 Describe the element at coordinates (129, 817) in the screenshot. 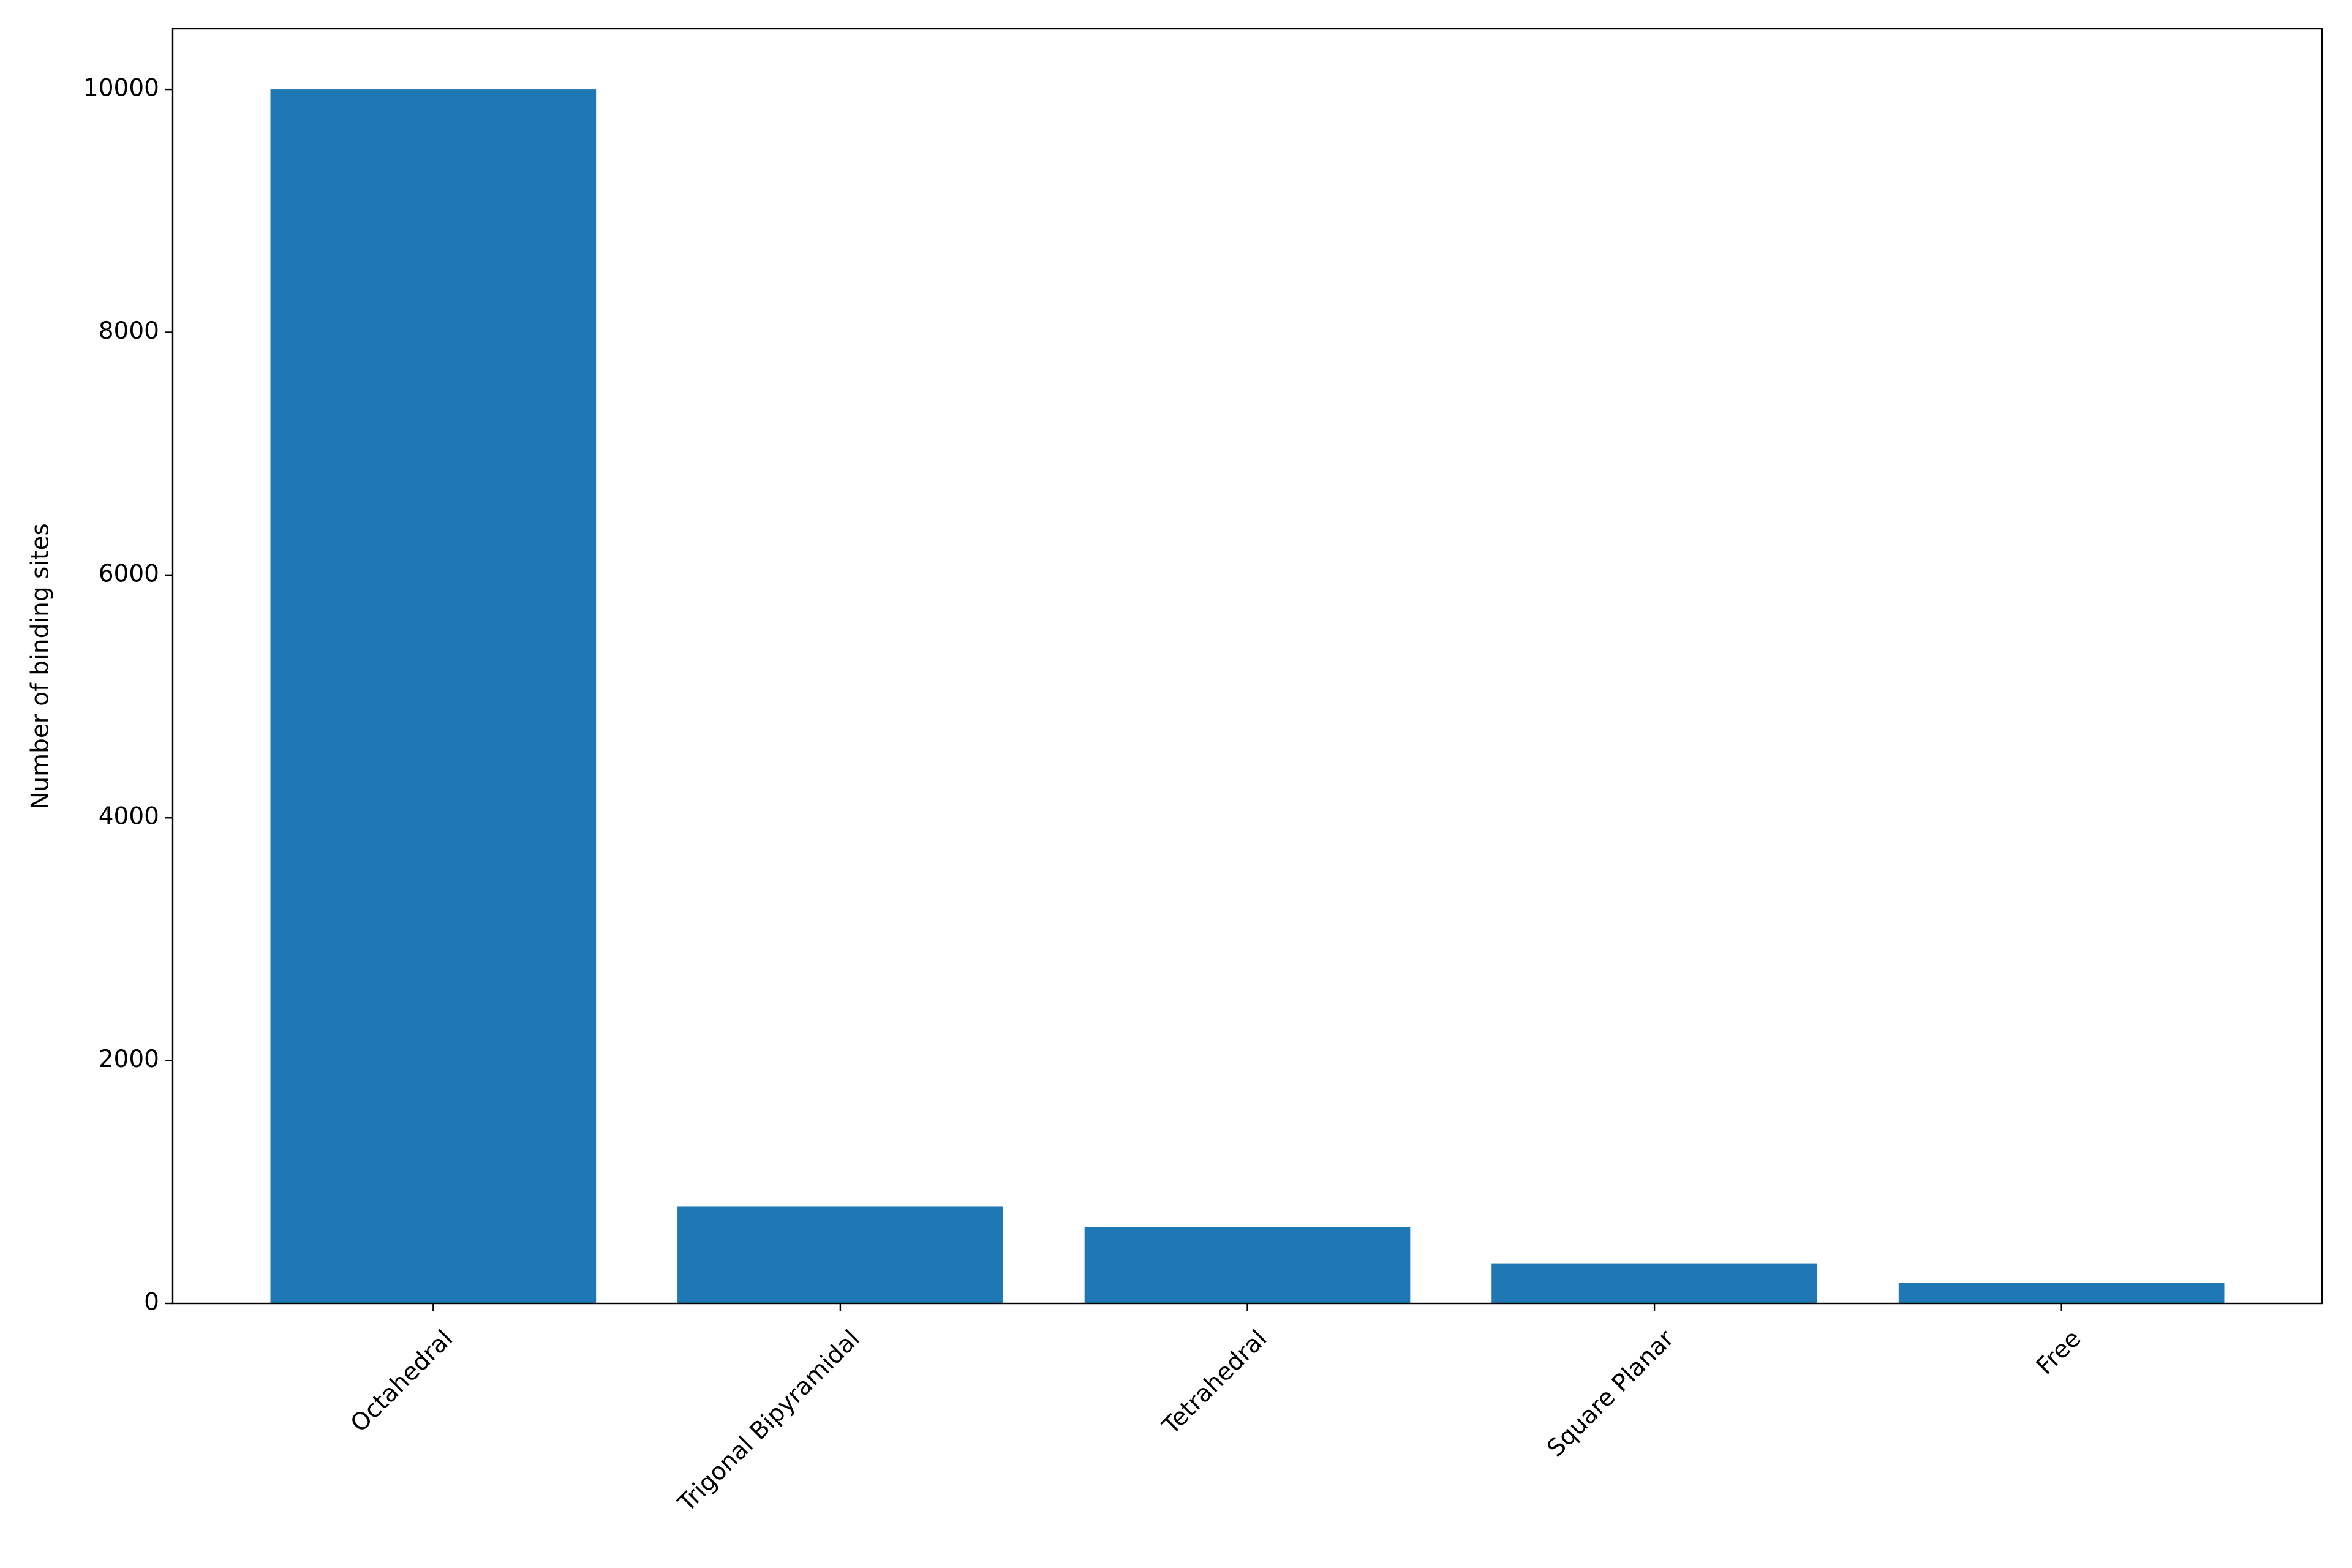

I see `y-tick-label: 4000` at that location.